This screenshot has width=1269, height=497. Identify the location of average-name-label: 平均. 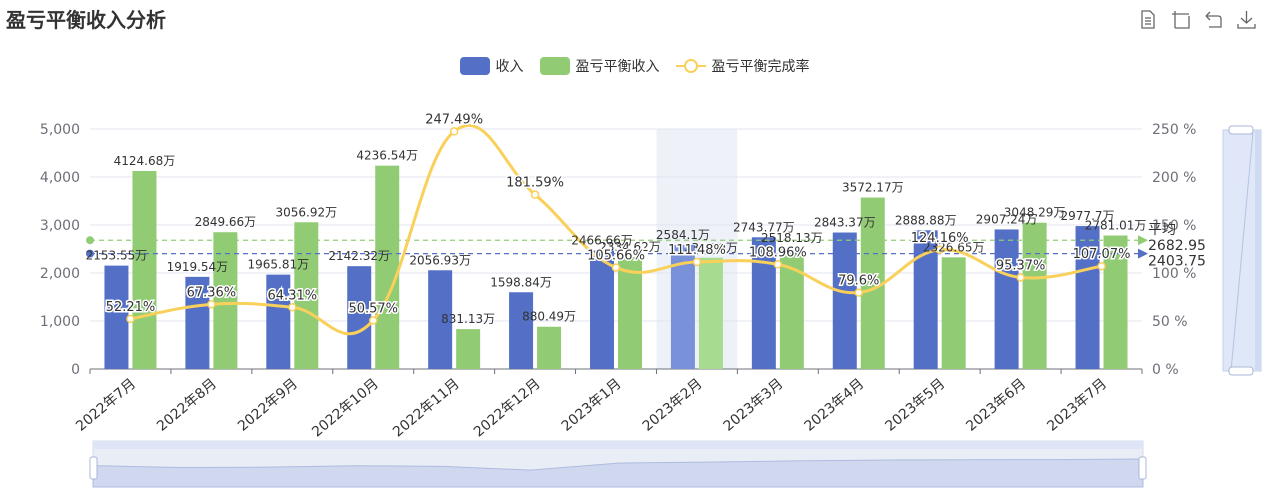
(1162, 230).